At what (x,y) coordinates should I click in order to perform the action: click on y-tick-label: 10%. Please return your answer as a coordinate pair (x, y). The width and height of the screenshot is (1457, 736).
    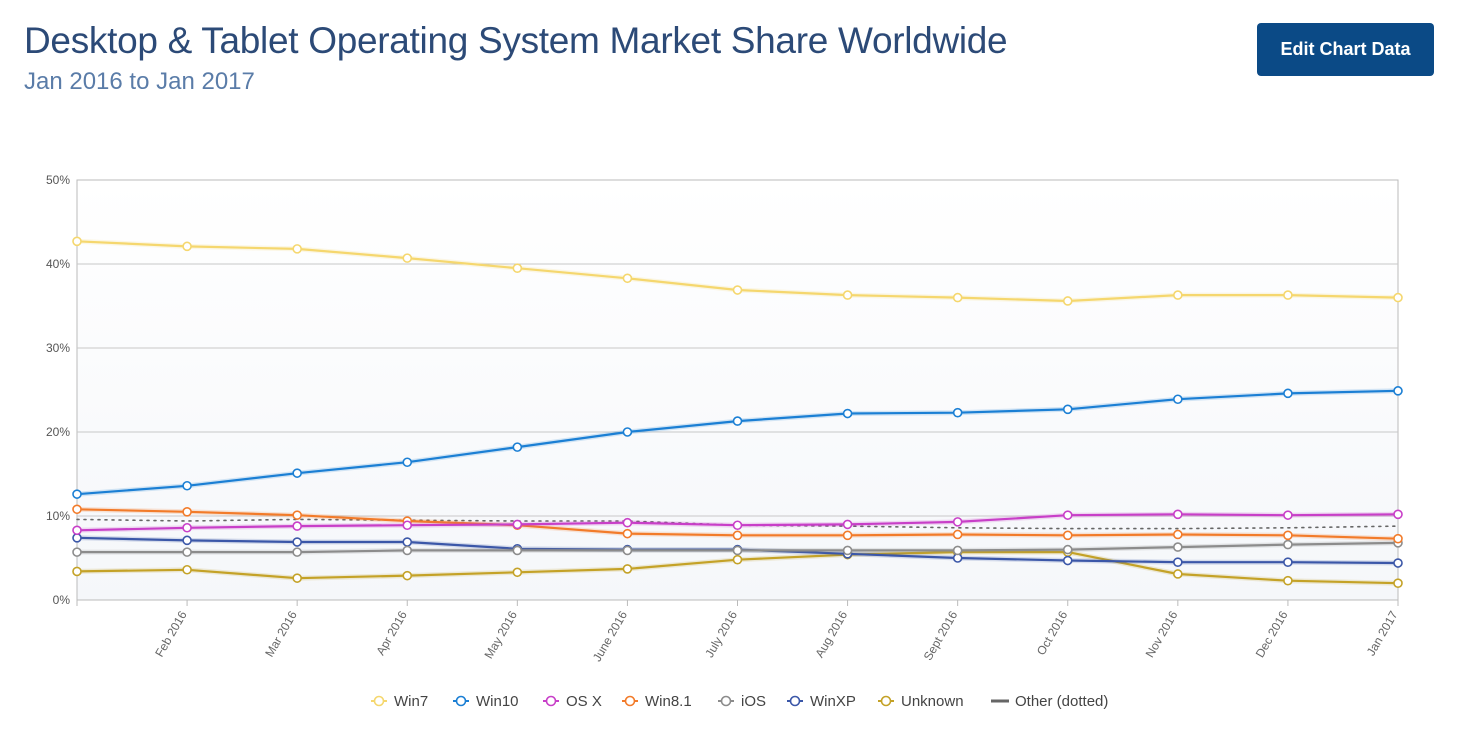
    Looking at the image, I should click on (58, 516).